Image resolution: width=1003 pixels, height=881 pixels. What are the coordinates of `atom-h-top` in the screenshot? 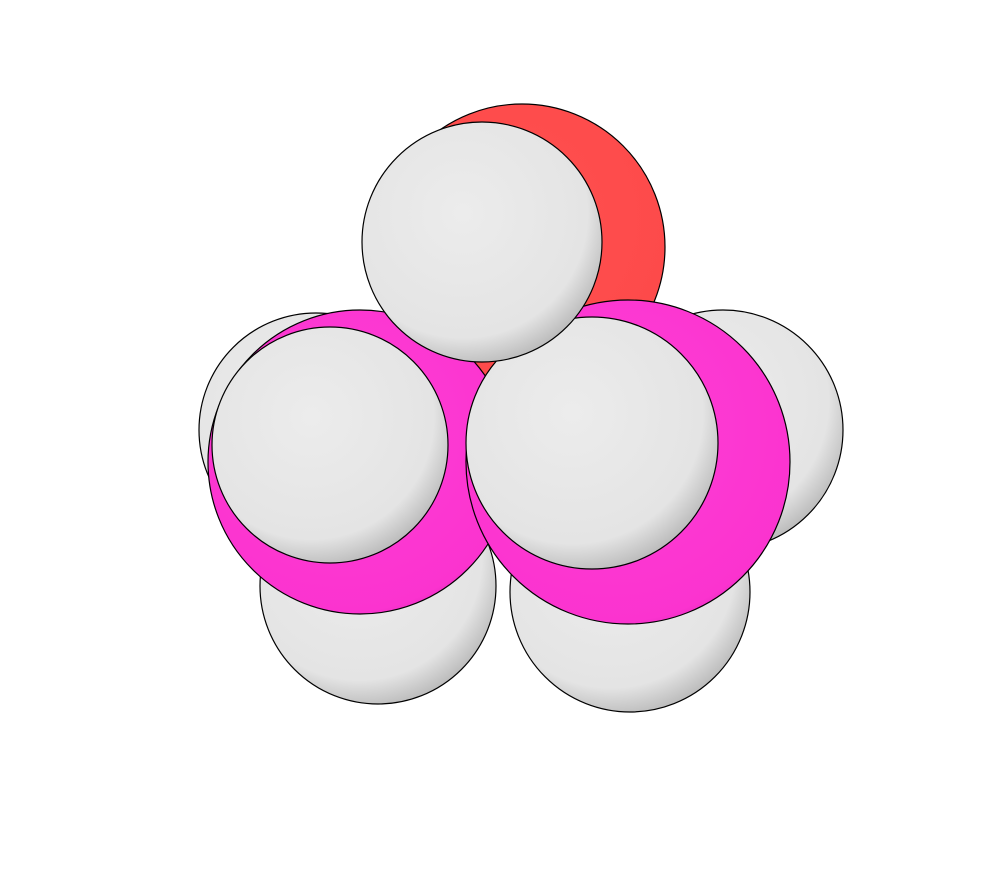 It's located at (482, 242).